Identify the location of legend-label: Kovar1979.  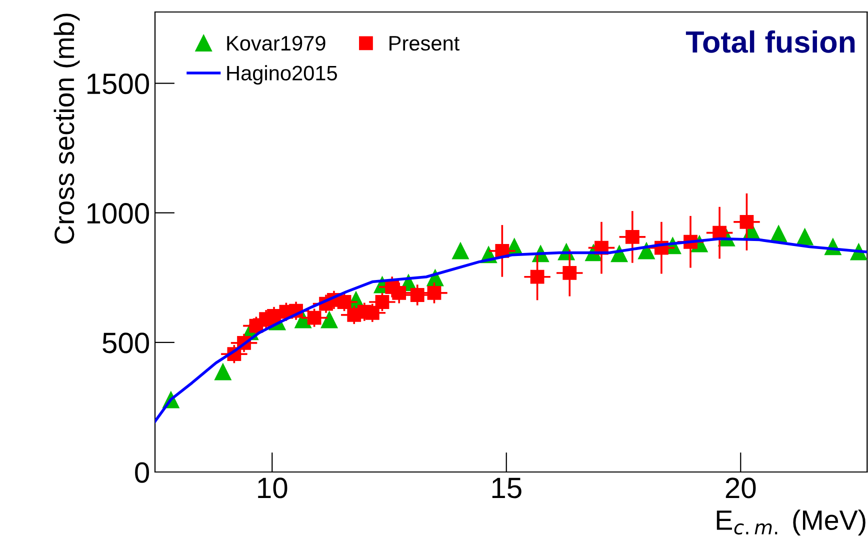
(276, 43).